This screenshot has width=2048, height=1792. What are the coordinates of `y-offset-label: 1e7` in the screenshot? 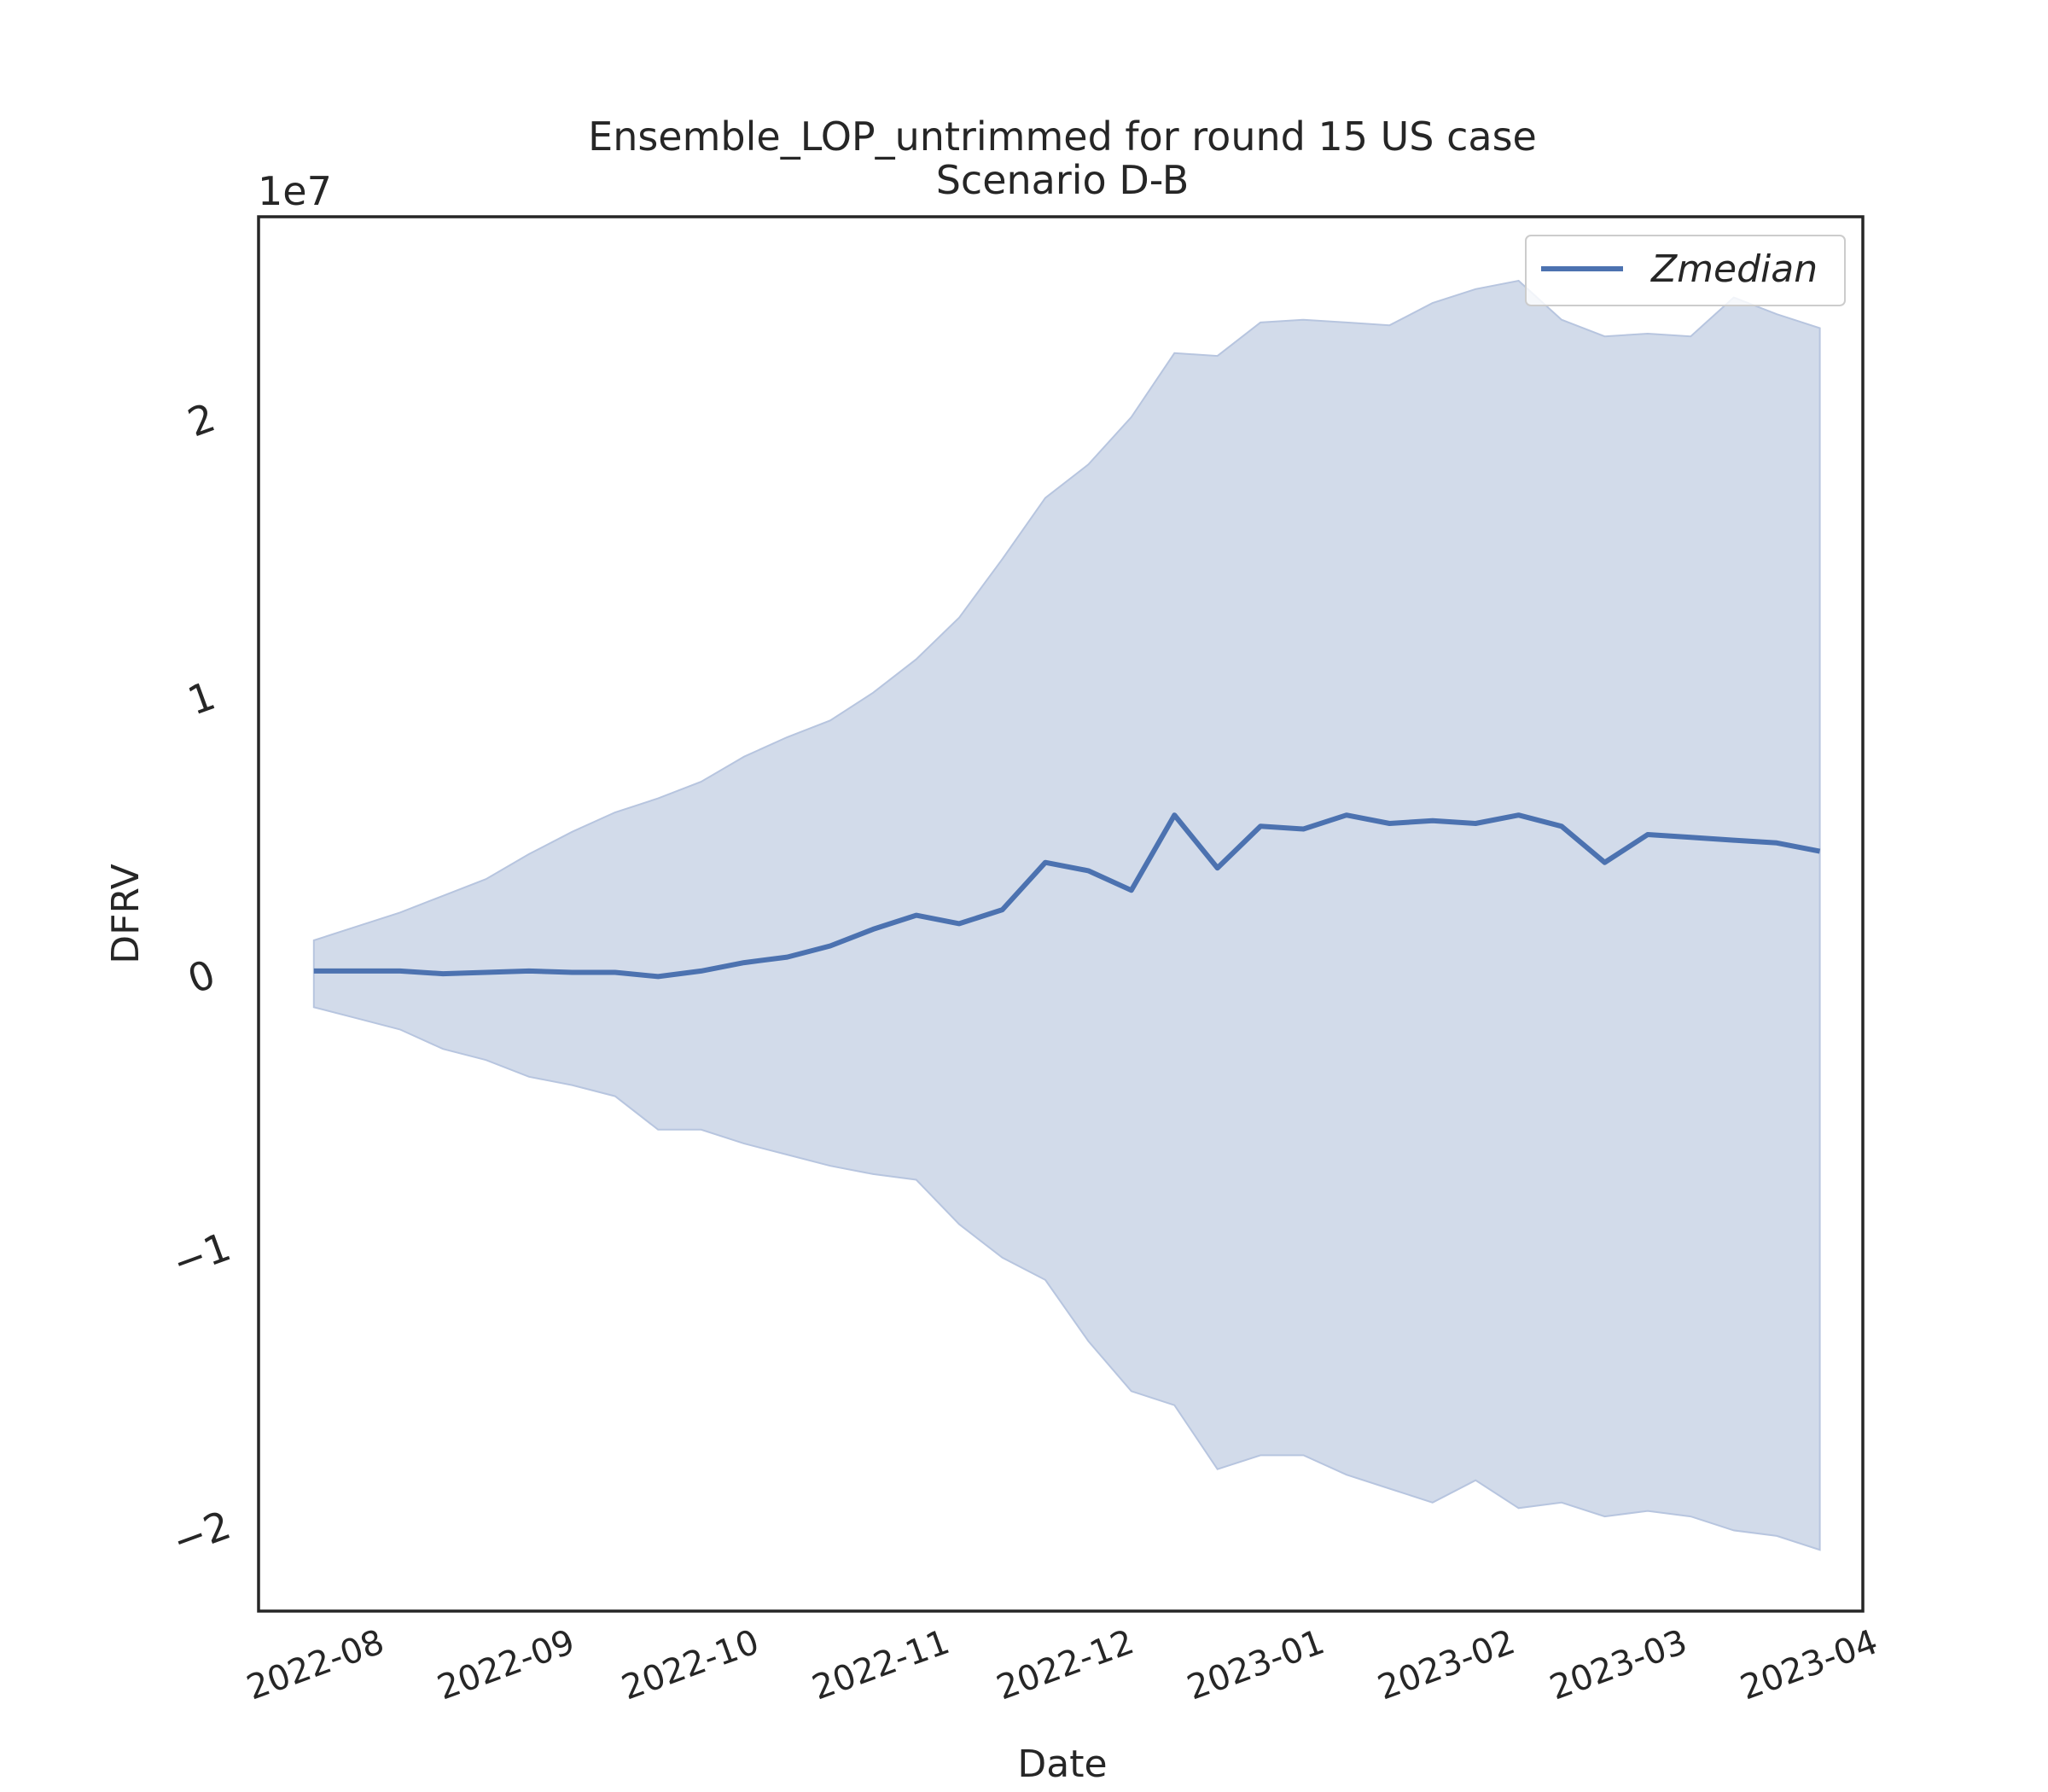 It's located at (295, 191).